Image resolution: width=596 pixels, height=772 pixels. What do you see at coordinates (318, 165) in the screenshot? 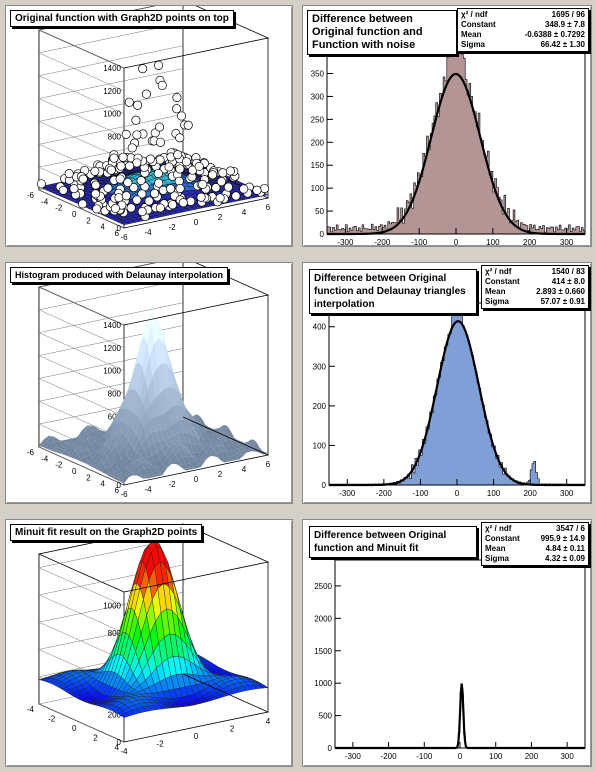
I see `y-tick-label: 150` at bounding box center [318, 165].